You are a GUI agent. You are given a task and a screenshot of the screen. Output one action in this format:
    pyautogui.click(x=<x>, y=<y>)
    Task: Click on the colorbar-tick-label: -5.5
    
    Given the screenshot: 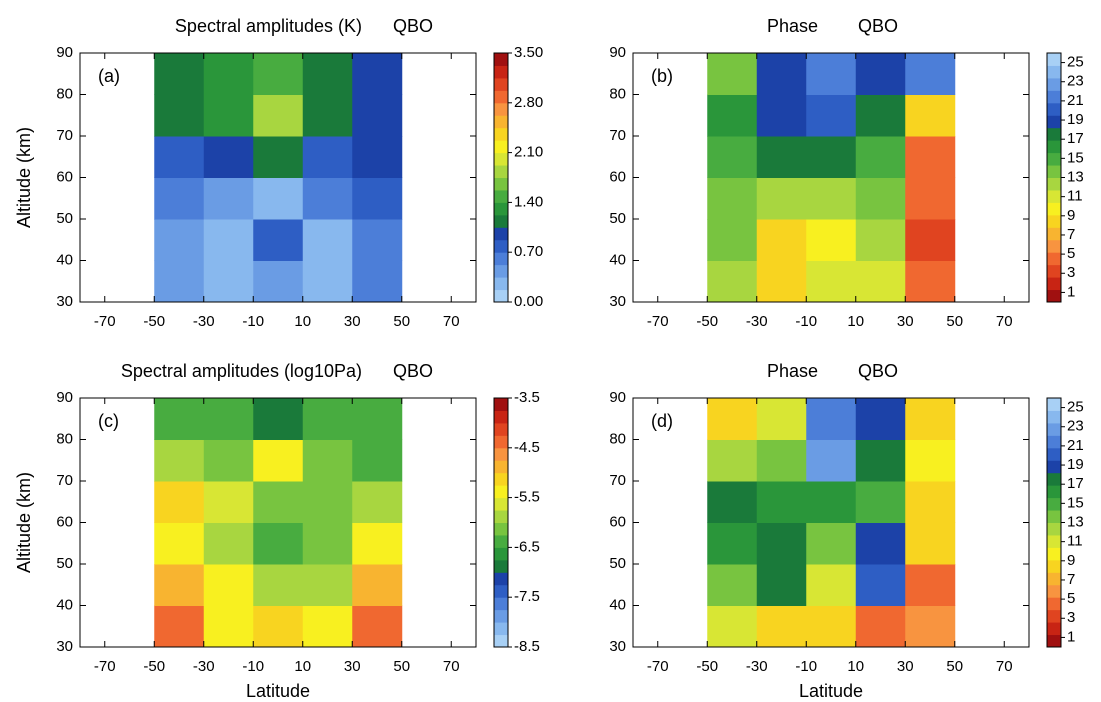 What is the action you would take?
    pyautogui.click(x=527, y=497)
    